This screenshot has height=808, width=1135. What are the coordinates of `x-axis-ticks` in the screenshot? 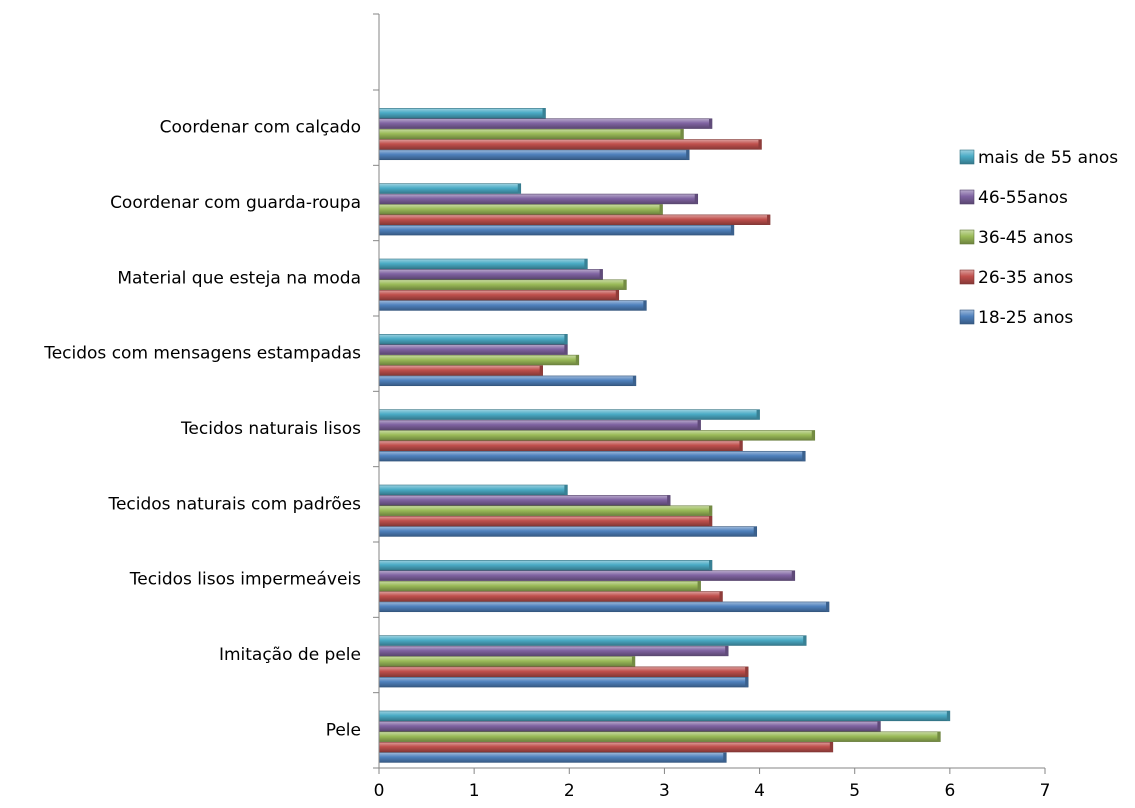 It's located at (712, 771).